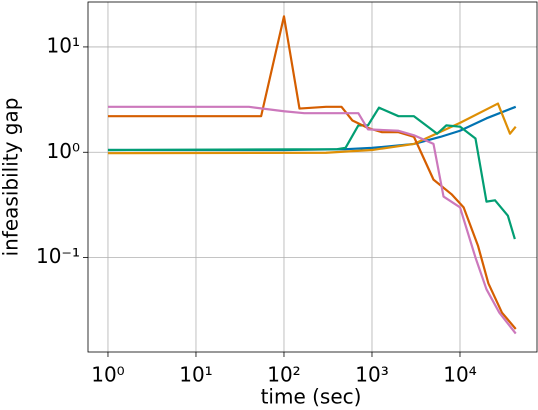 The image size is (538, 410). What do you see at coordinates (371, 375) in the screenshot?
I see `x-tick-label: 10³` at bounding box center [371, 375].